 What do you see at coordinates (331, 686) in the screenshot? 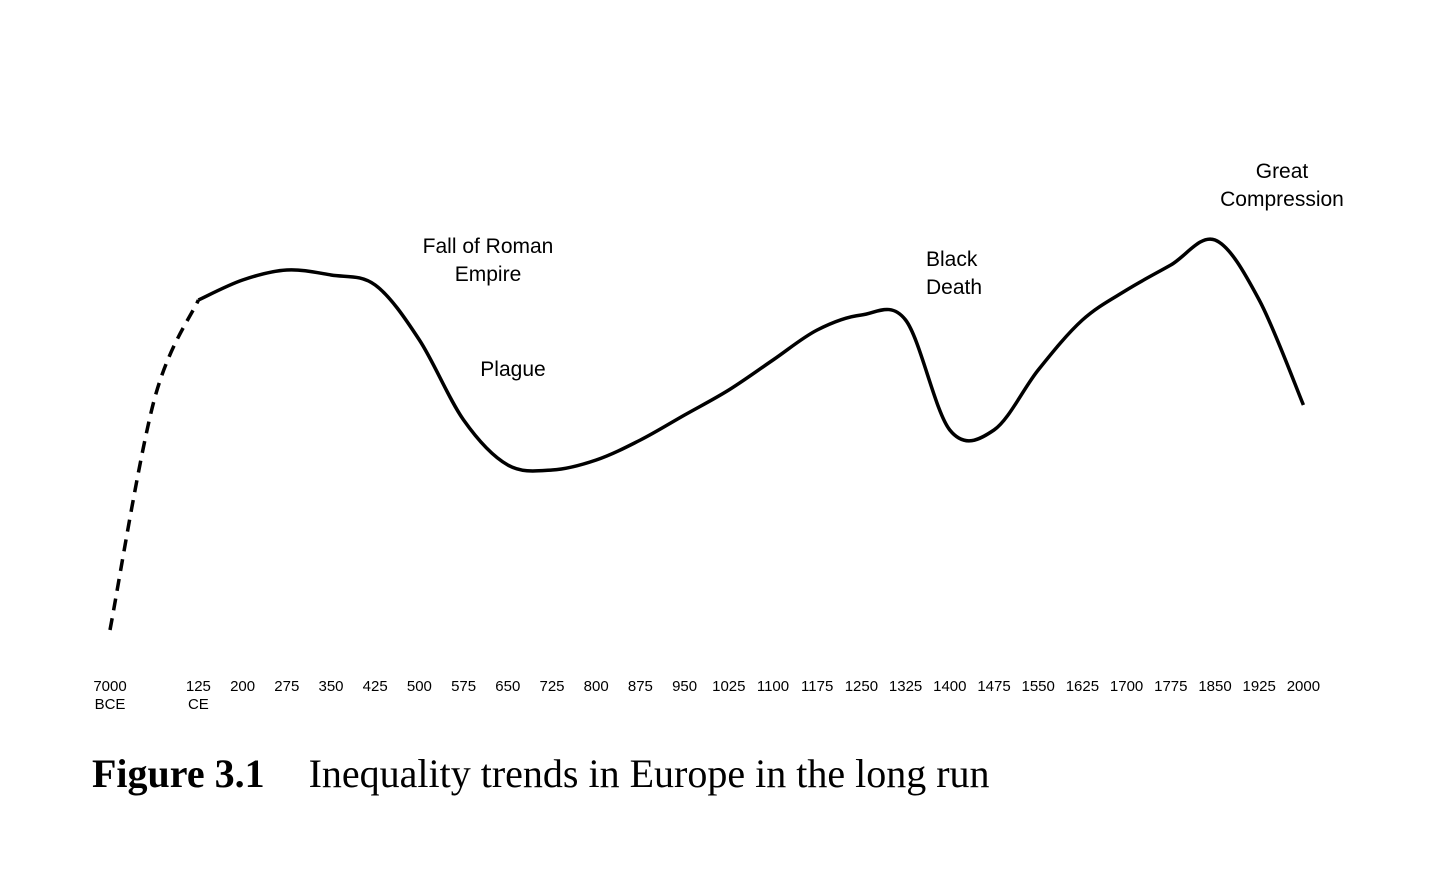
I see `x-tick-label: 350` at bounding box center [331, 686].